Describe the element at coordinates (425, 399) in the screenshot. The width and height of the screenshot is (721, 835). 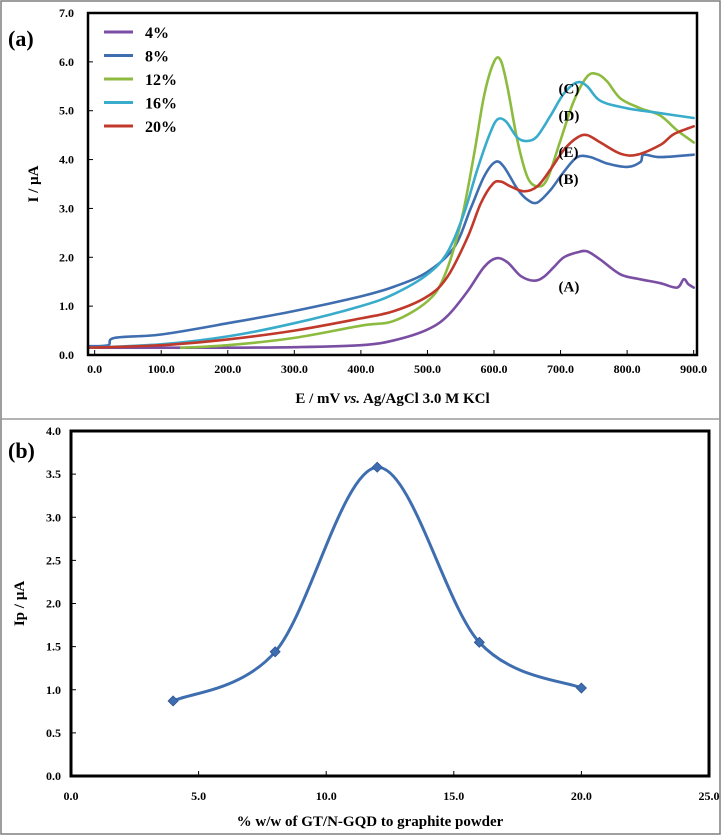
I see `panel-a-x-axis-label-suffix: Ag/AgCl 3.0 M KCl` at that location.